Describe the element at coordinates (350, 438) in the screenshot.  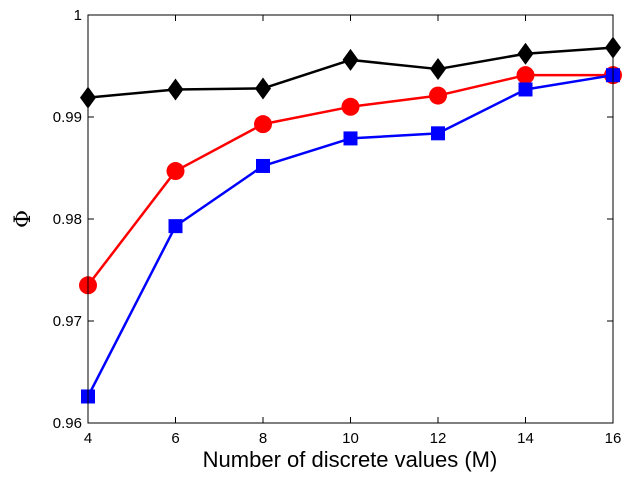
I see `x-tick-label: 10` at that location.